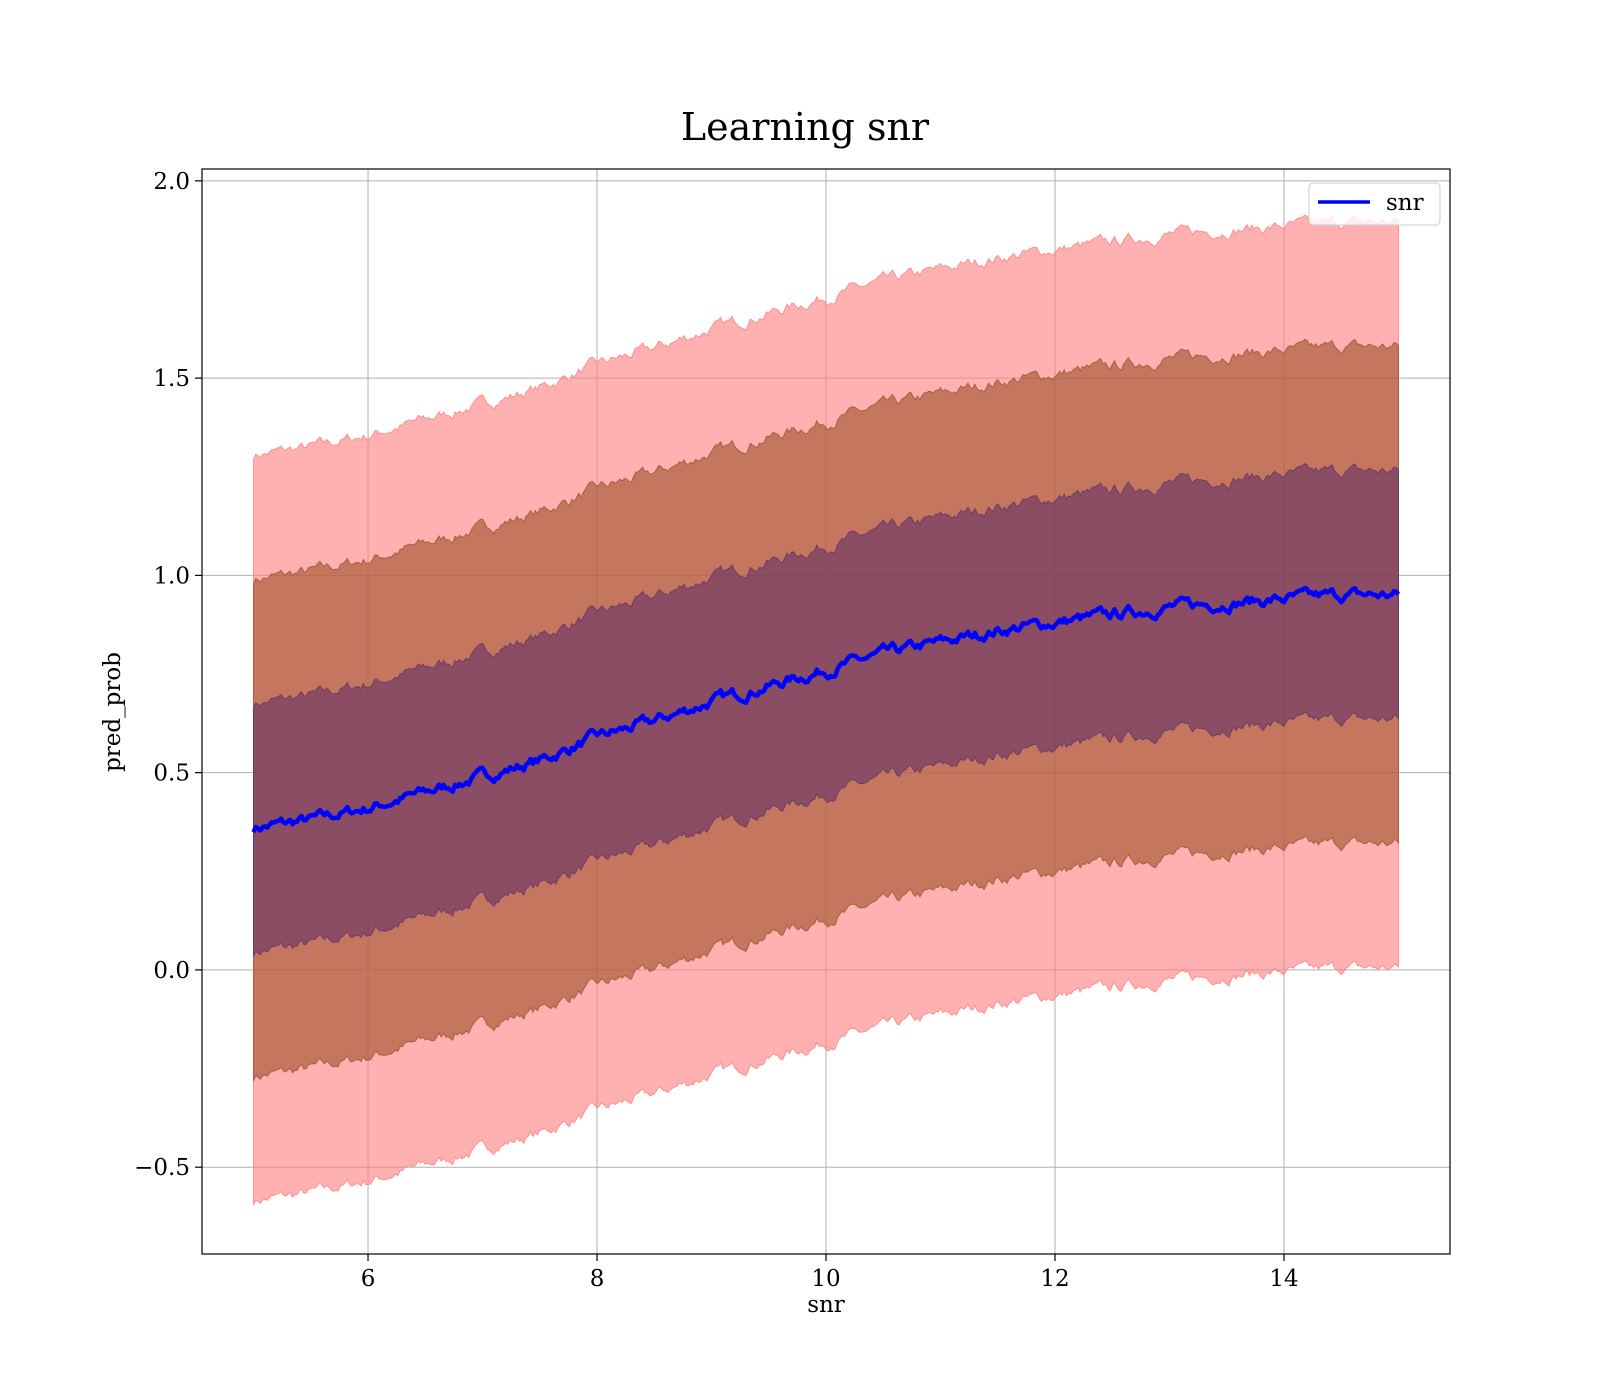 This screenshot has height=1400, width=1600. What do you see at coordinates (597, 1279) in the screenshot?
I see `x-tick-label: 8` at bounding box center [597, 1279].